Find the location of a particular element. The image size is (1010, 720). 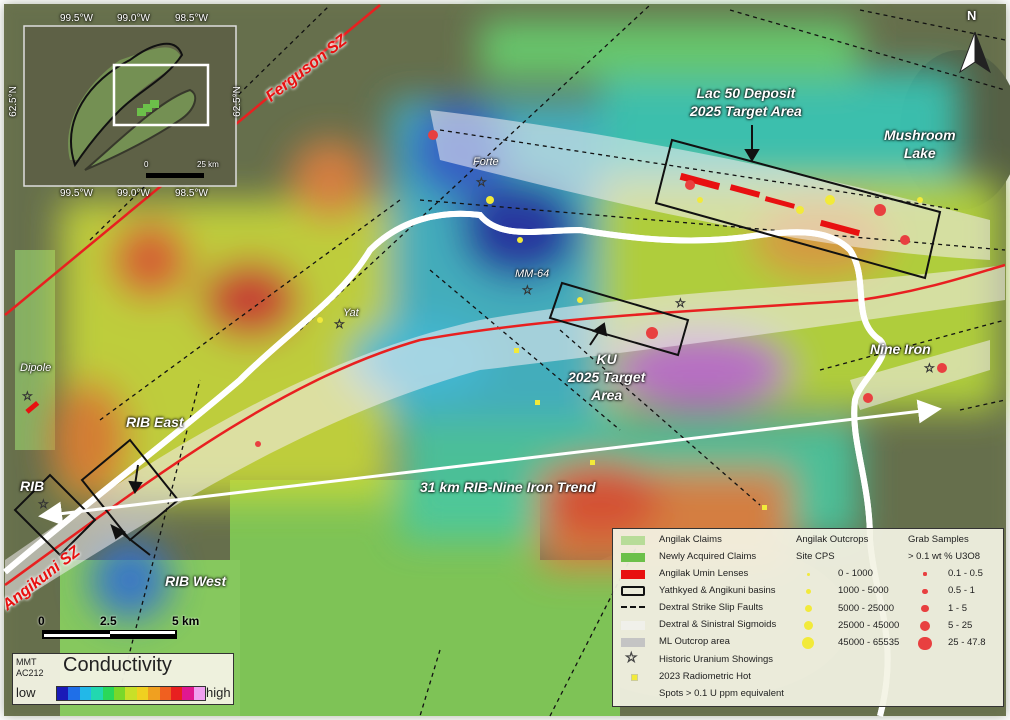

lac50-label: Lac 50 Deposit 2025 Target Area is located at coordinates (746, 102).